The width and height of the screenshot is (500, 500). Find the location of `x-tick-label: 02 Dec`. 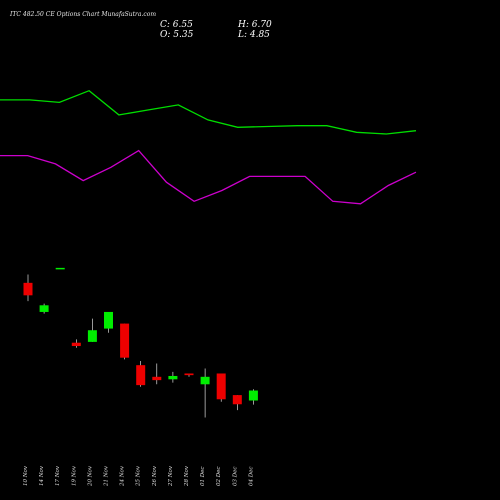

x-tick-label: 02 Dec is located at coordinates (219, 477).